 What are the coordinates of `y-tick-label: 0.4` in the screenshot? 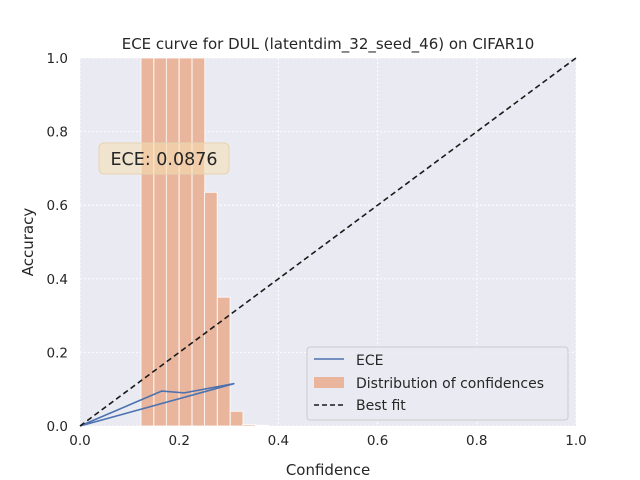 It's located at (57, 280).